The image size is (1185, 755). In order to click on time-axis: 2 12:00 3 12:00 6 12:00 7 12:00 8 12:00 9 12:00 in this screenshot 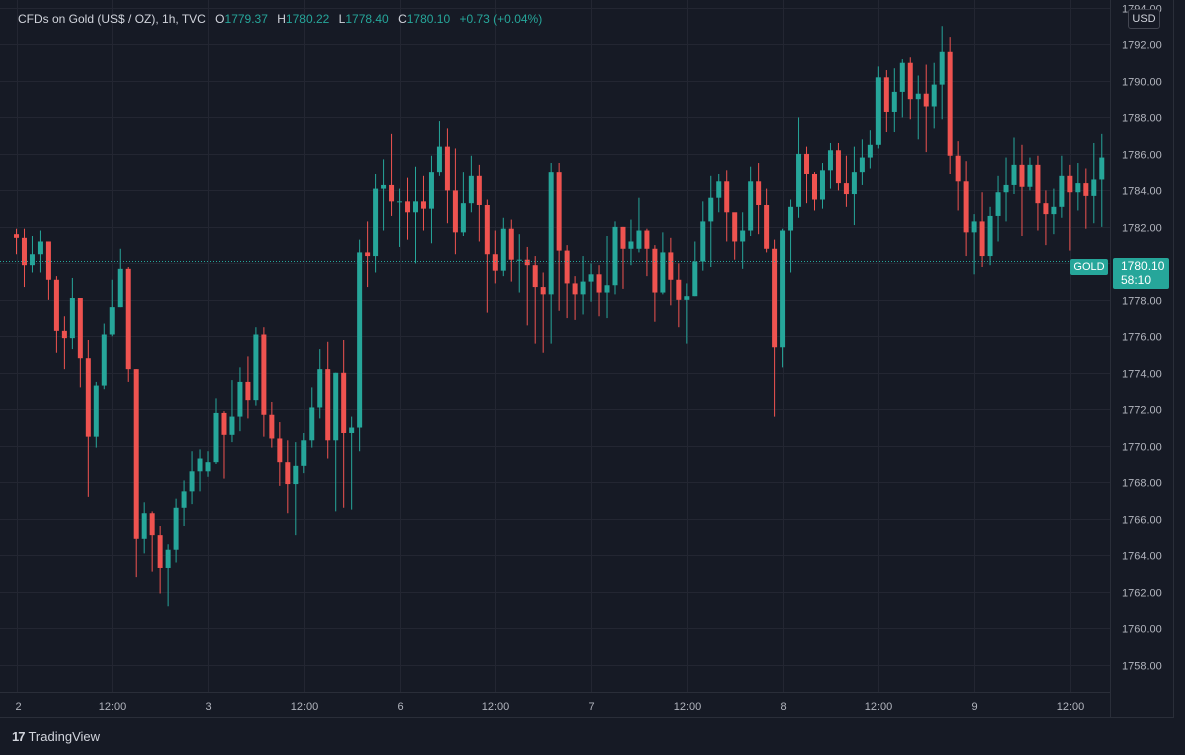, I will do `click(550, 707)`.